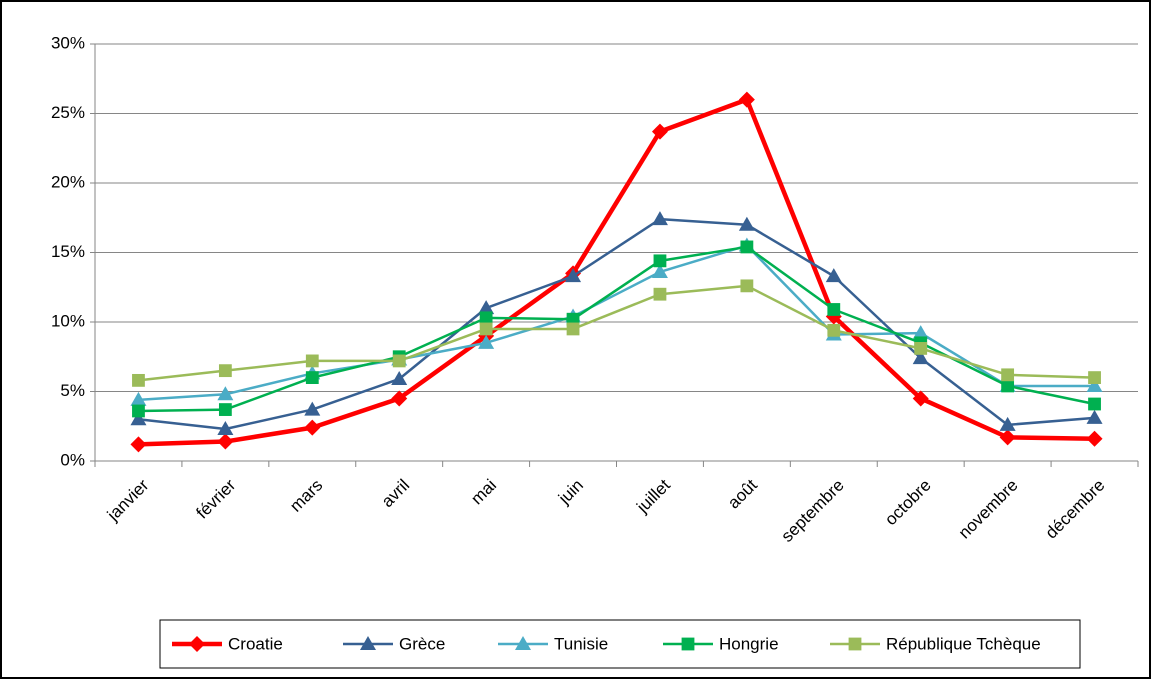  What do you see at coordinates (68, 251) in the screenshot?
I see `y-tick-label: 15%` at bounding box center [68, 251].